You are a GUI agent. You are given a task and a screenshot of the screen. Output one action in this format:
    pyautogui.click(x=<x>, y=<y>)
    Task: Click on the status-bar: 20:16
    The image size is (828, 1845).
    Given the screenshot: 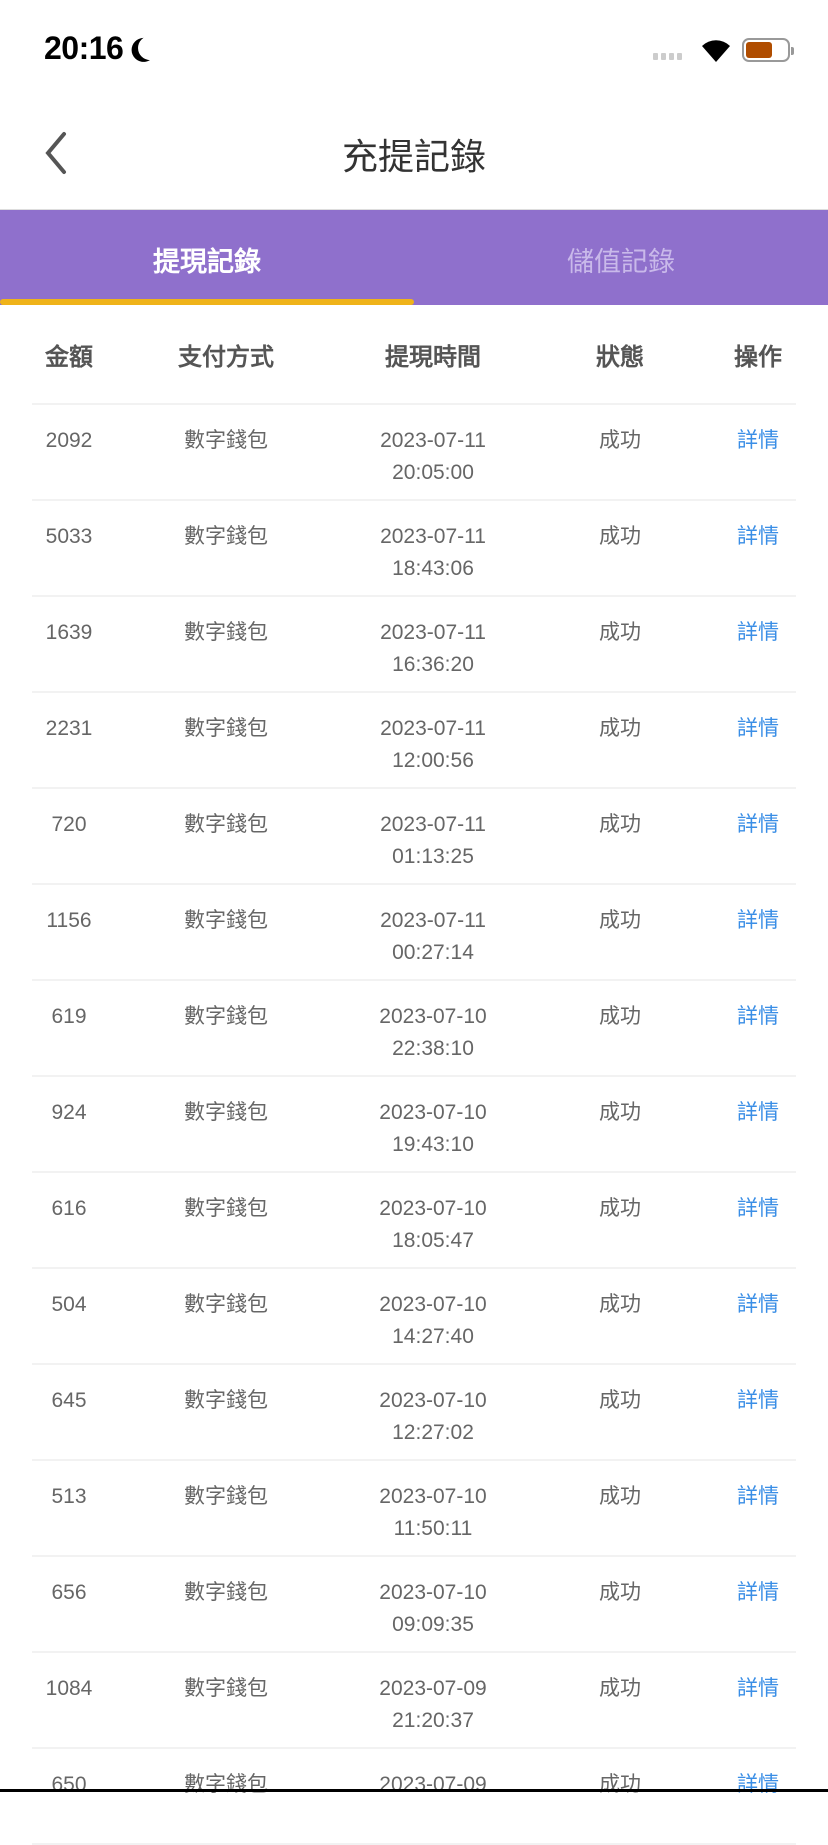 What is the action you would take?
    pyautogui.click(x=414, y=50)
    